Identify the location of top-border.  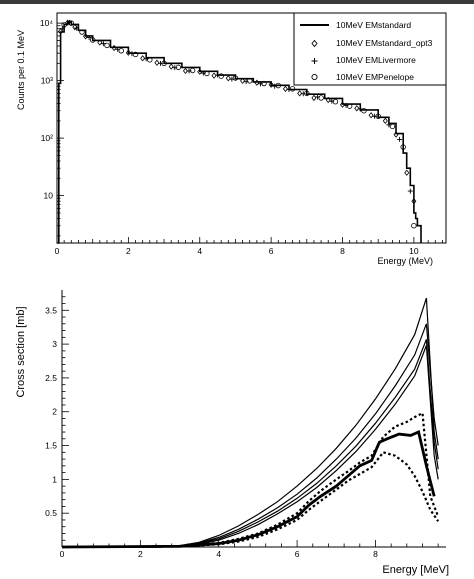
(237, 2).